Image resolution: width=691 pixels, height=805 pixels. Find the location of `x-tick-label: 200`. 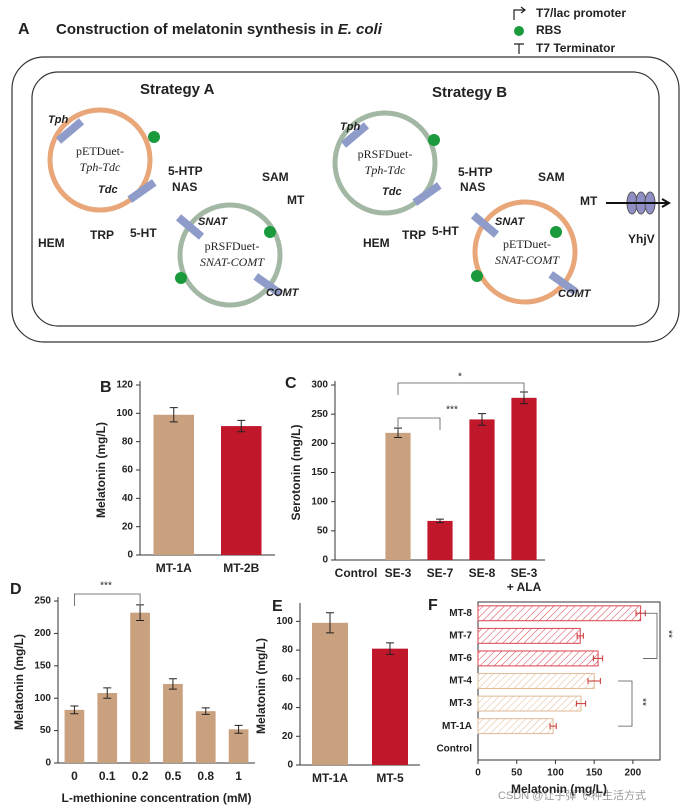

x-tick-label: 200 is located at coordinates (633, 773).